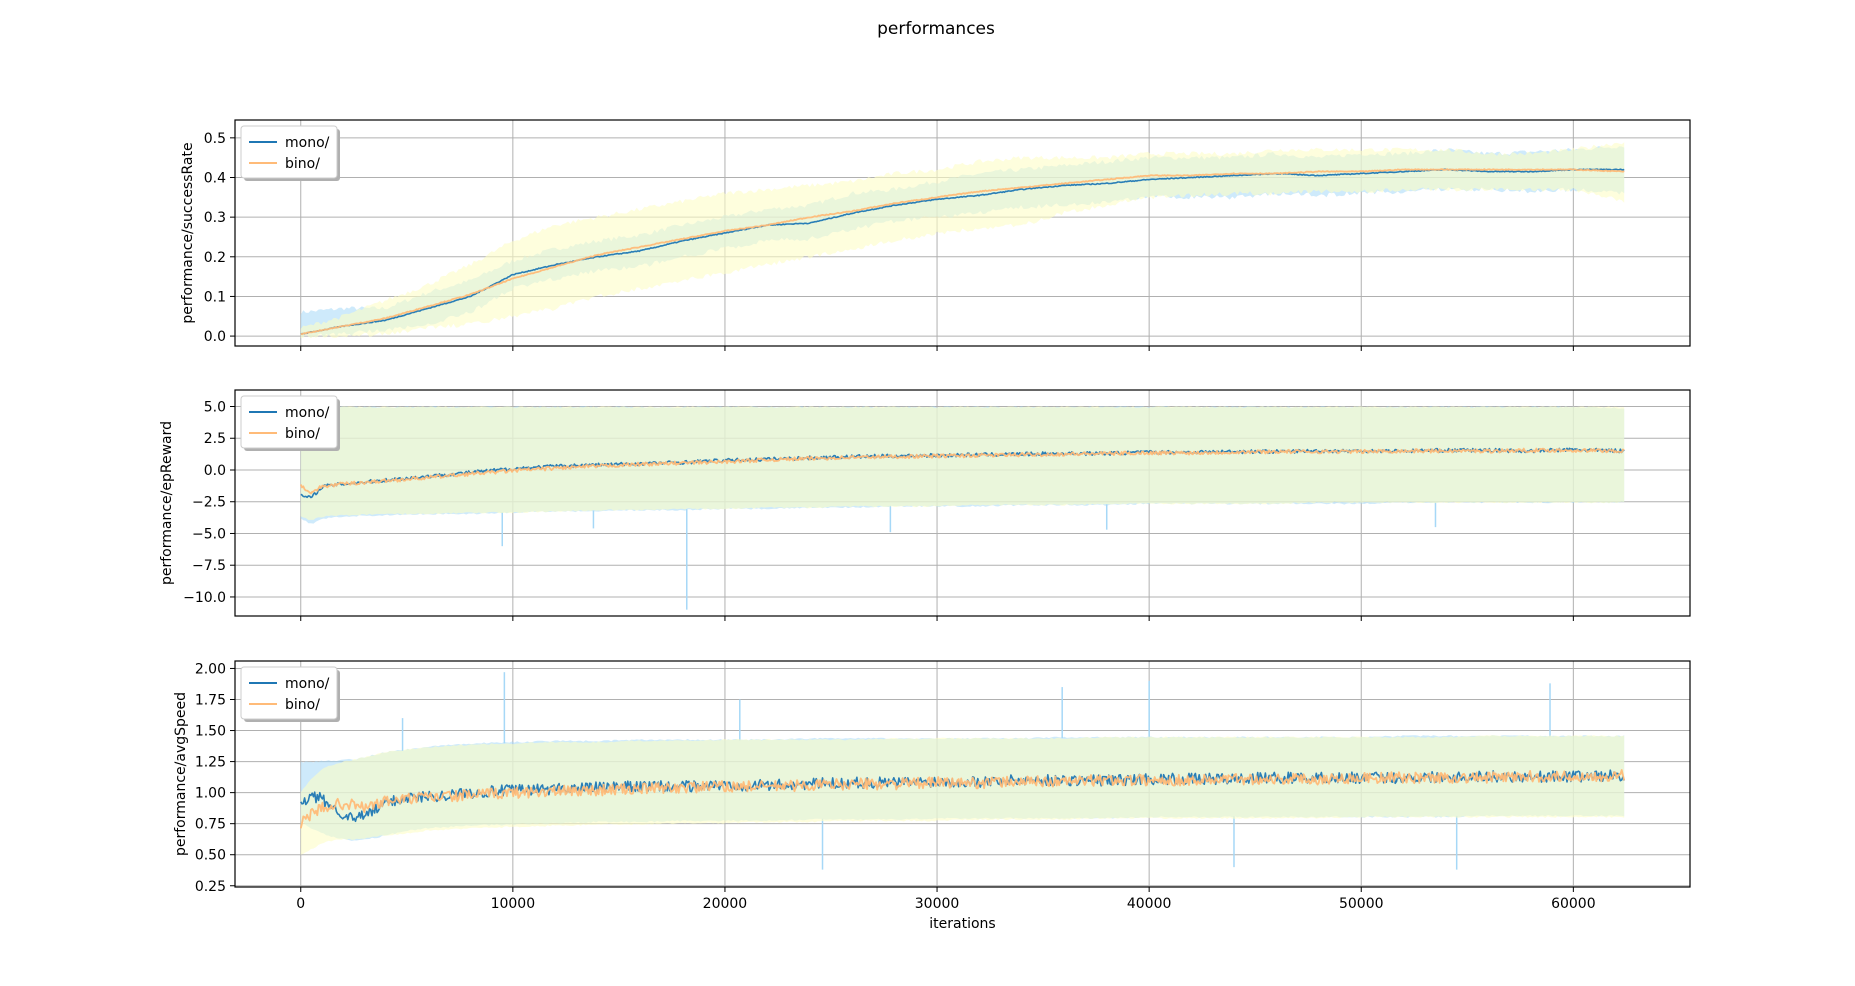 This screenshot has height=986, width=1855. What do you see at coordinates (181, 774) in the screenshot?
I see `y-axis-label: performance/avgSpeed` at bounding box center [181, 774].